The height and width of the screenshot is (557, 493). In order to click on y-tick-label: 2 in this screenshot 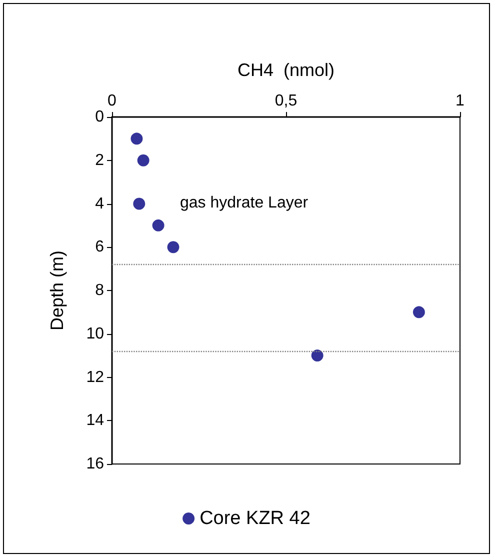, I will do `click(99, 160)`.